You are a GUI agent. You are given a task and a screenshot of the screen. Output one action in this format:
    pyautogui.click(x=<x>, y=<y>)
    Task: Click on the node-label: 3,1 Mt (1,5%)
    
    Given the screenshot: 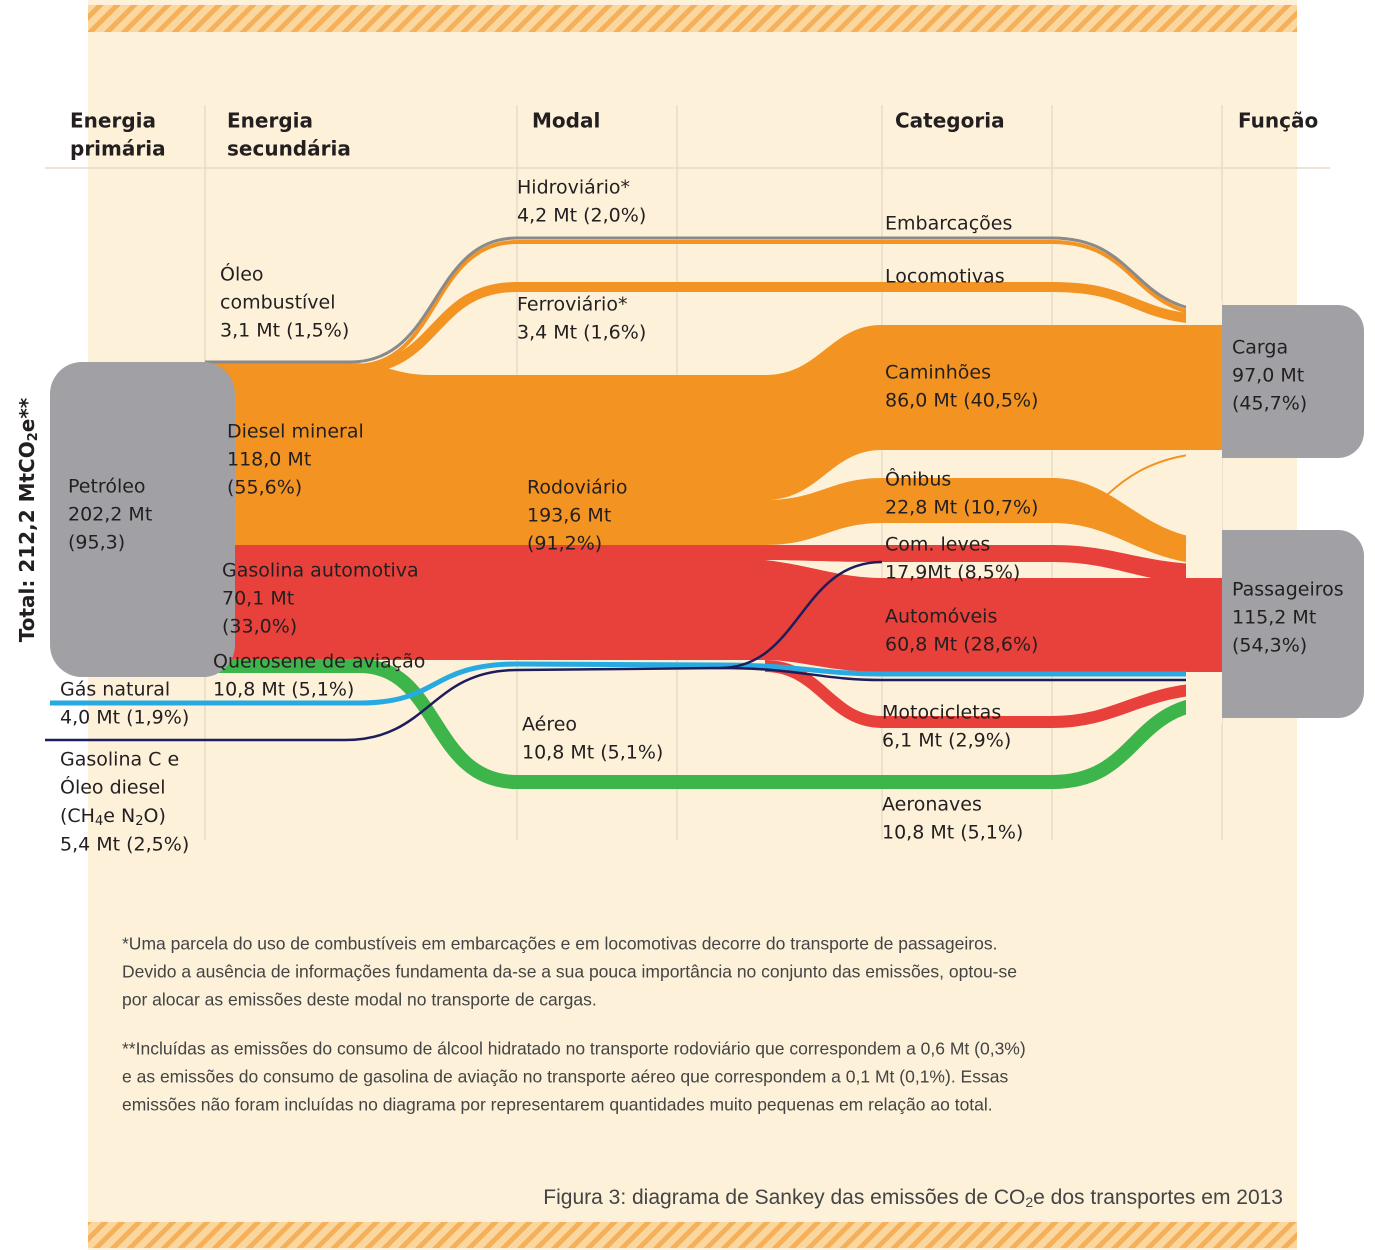 What is the action you would take?
    pyautogui.click(x=284, y=331)
    